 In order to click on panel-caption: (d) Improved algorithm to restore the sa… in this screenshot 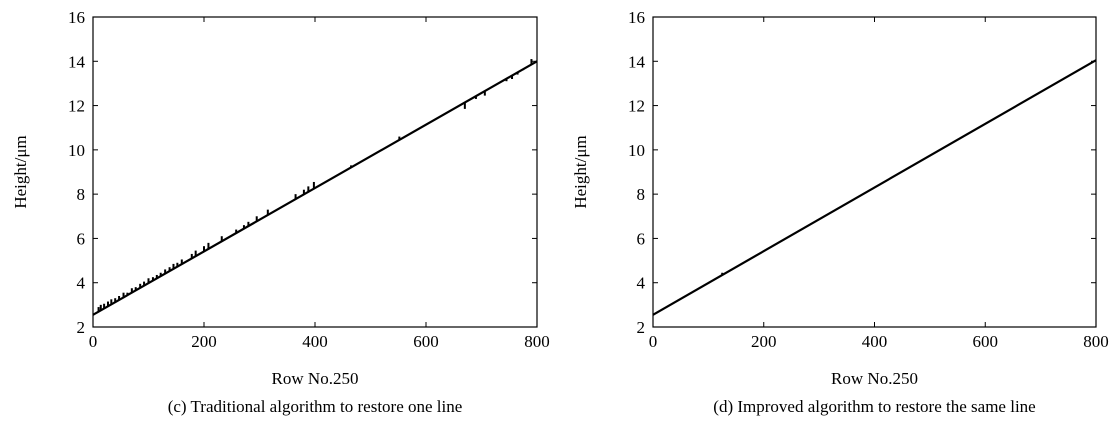, I will do `click(874, 406)`.